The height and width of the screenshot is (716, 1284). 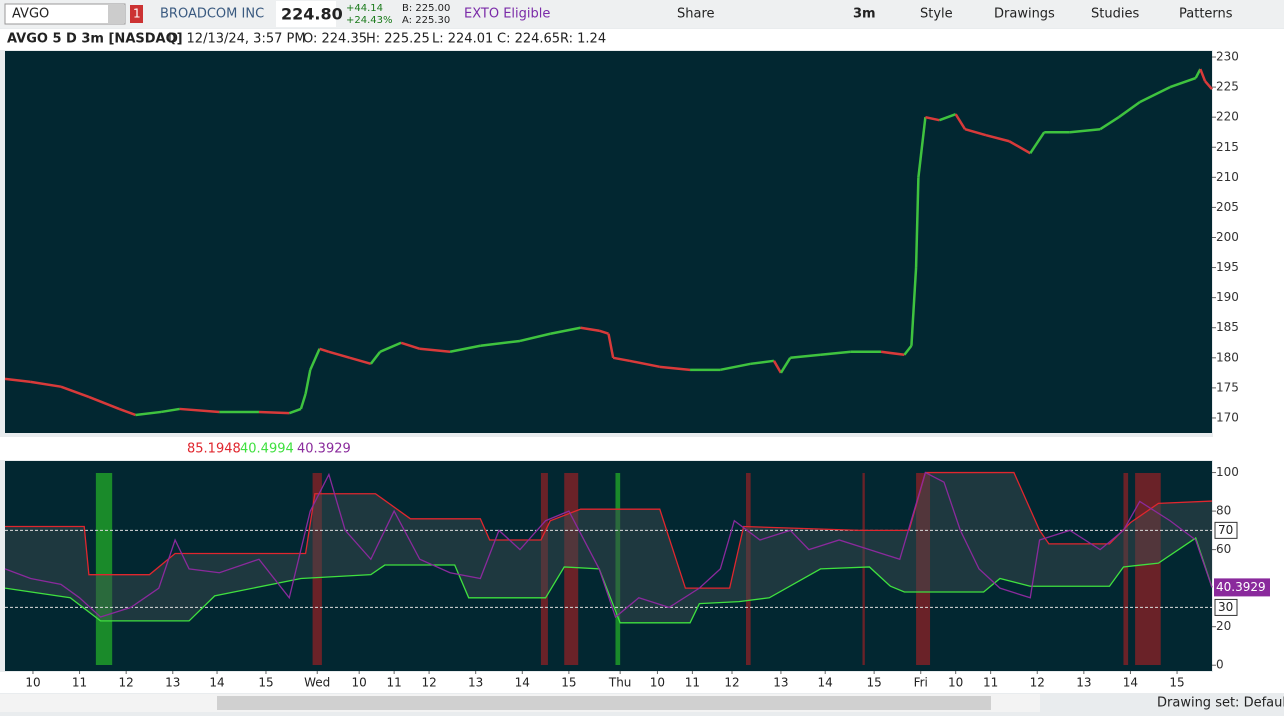 I want to click on link-box, so click(x=136, y=14).